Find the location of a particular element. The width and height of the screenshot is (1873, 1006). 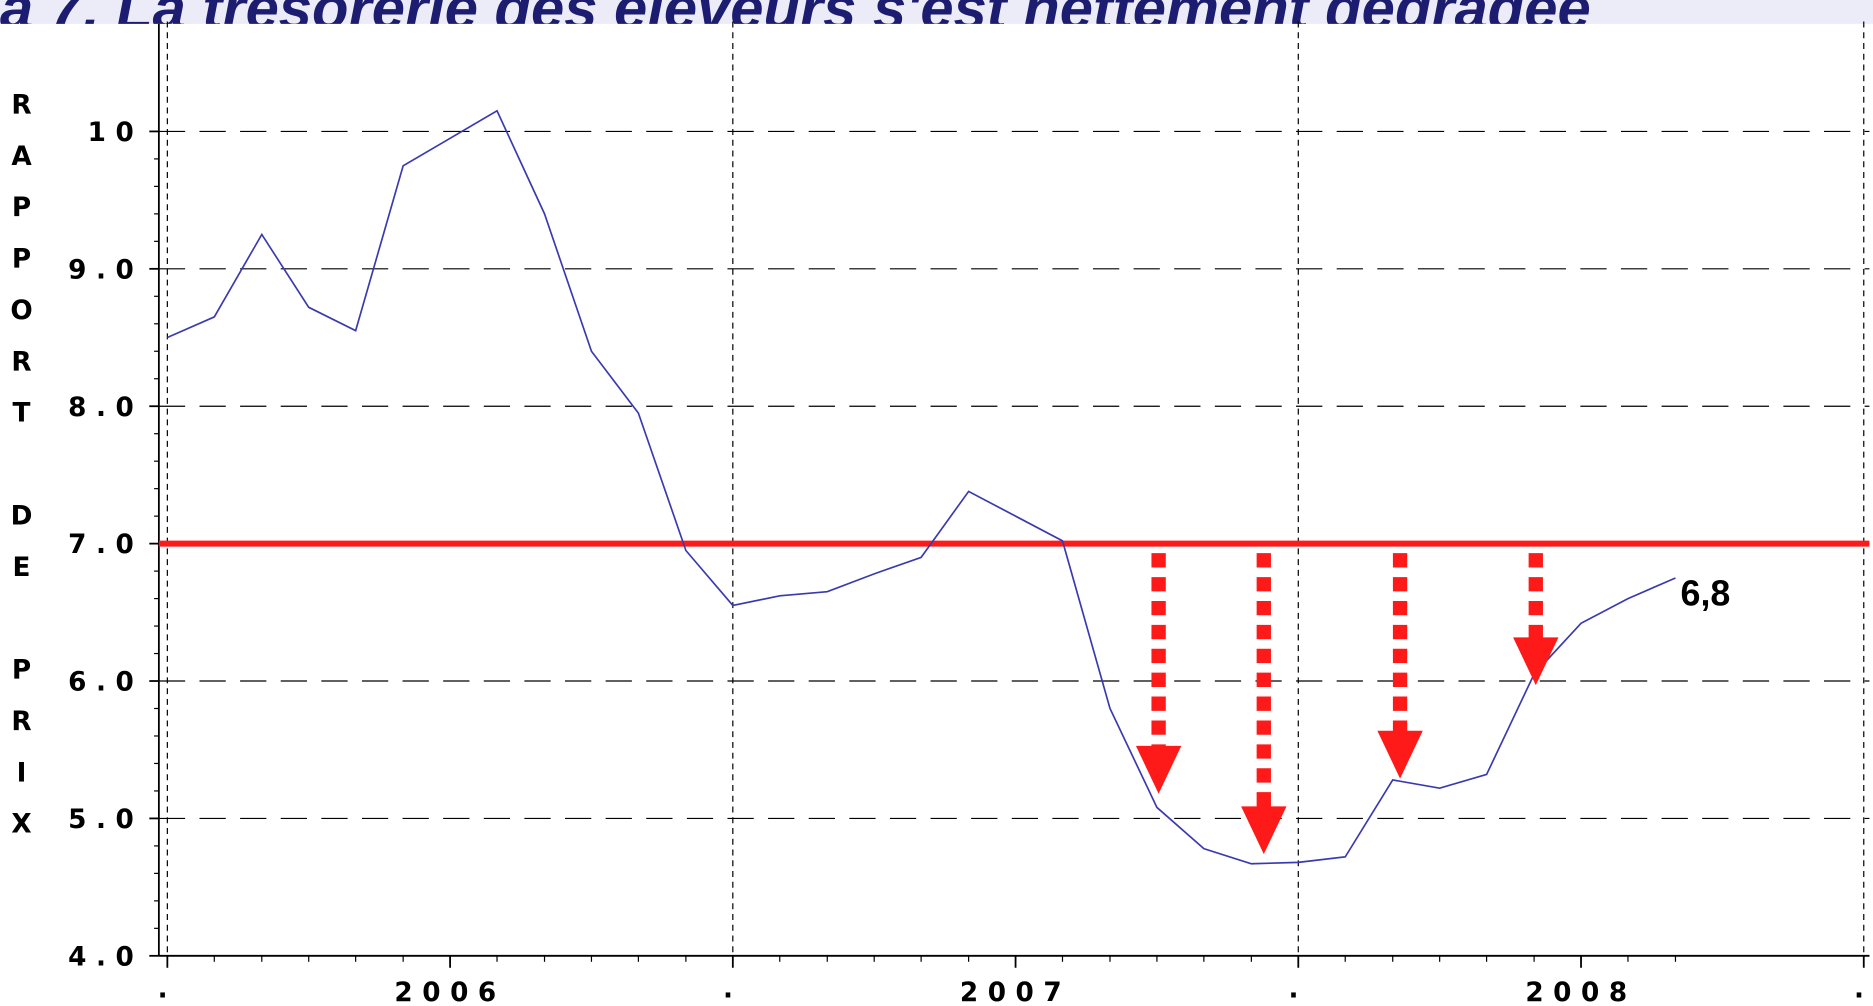

y-tick-label: 4.0 is located at coordinates (105, 957).